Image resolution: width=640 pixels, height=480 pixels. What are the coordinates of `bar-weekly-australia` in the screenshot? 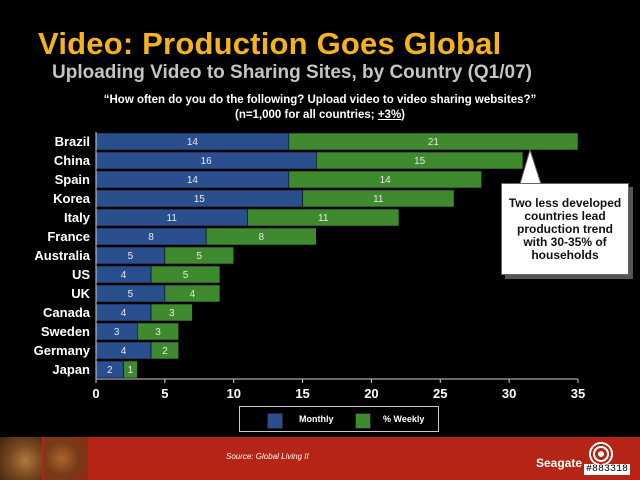 It's located at (199, 255).